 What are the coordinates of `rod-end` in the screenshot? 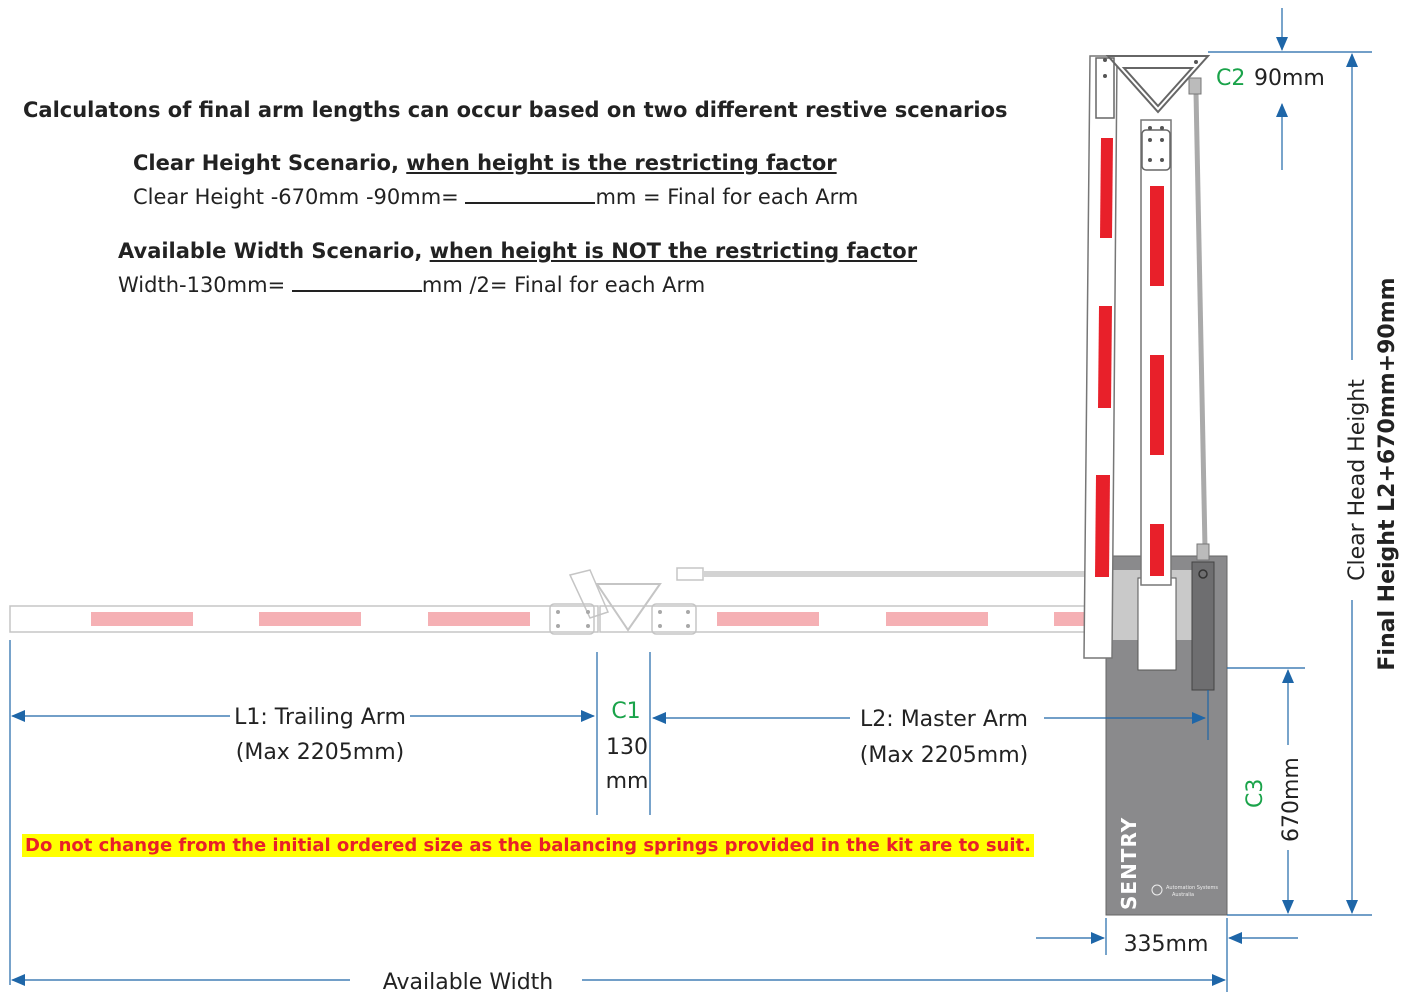 It's located at (690, 574).